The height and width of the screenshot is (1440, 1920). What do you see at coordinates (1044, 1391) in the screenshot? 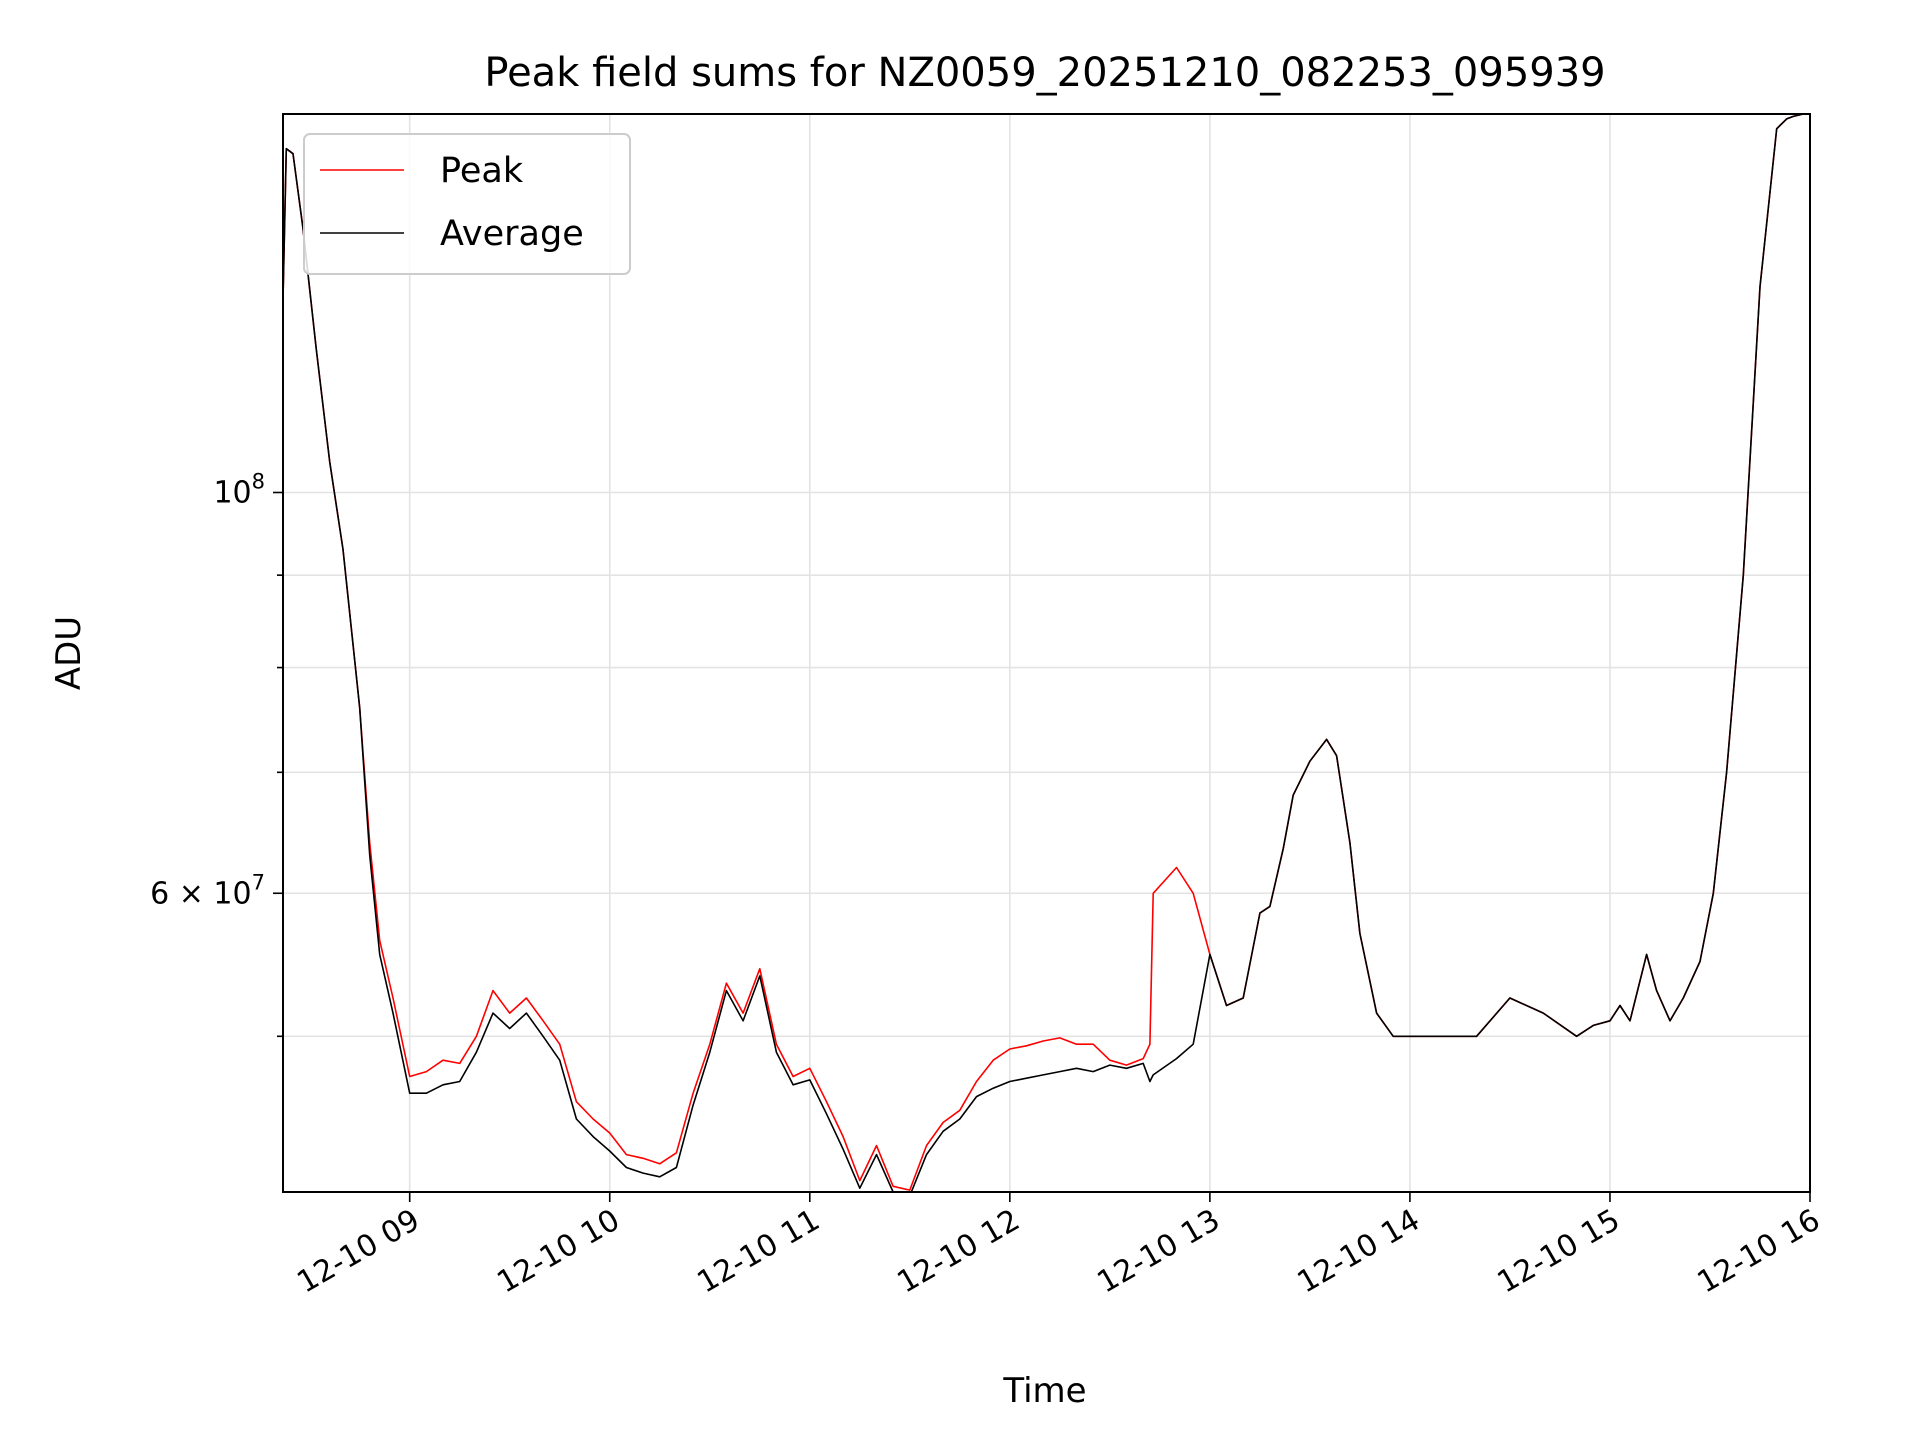
I see `x-axis-label: Time` at bounding box center [1044, 1391].